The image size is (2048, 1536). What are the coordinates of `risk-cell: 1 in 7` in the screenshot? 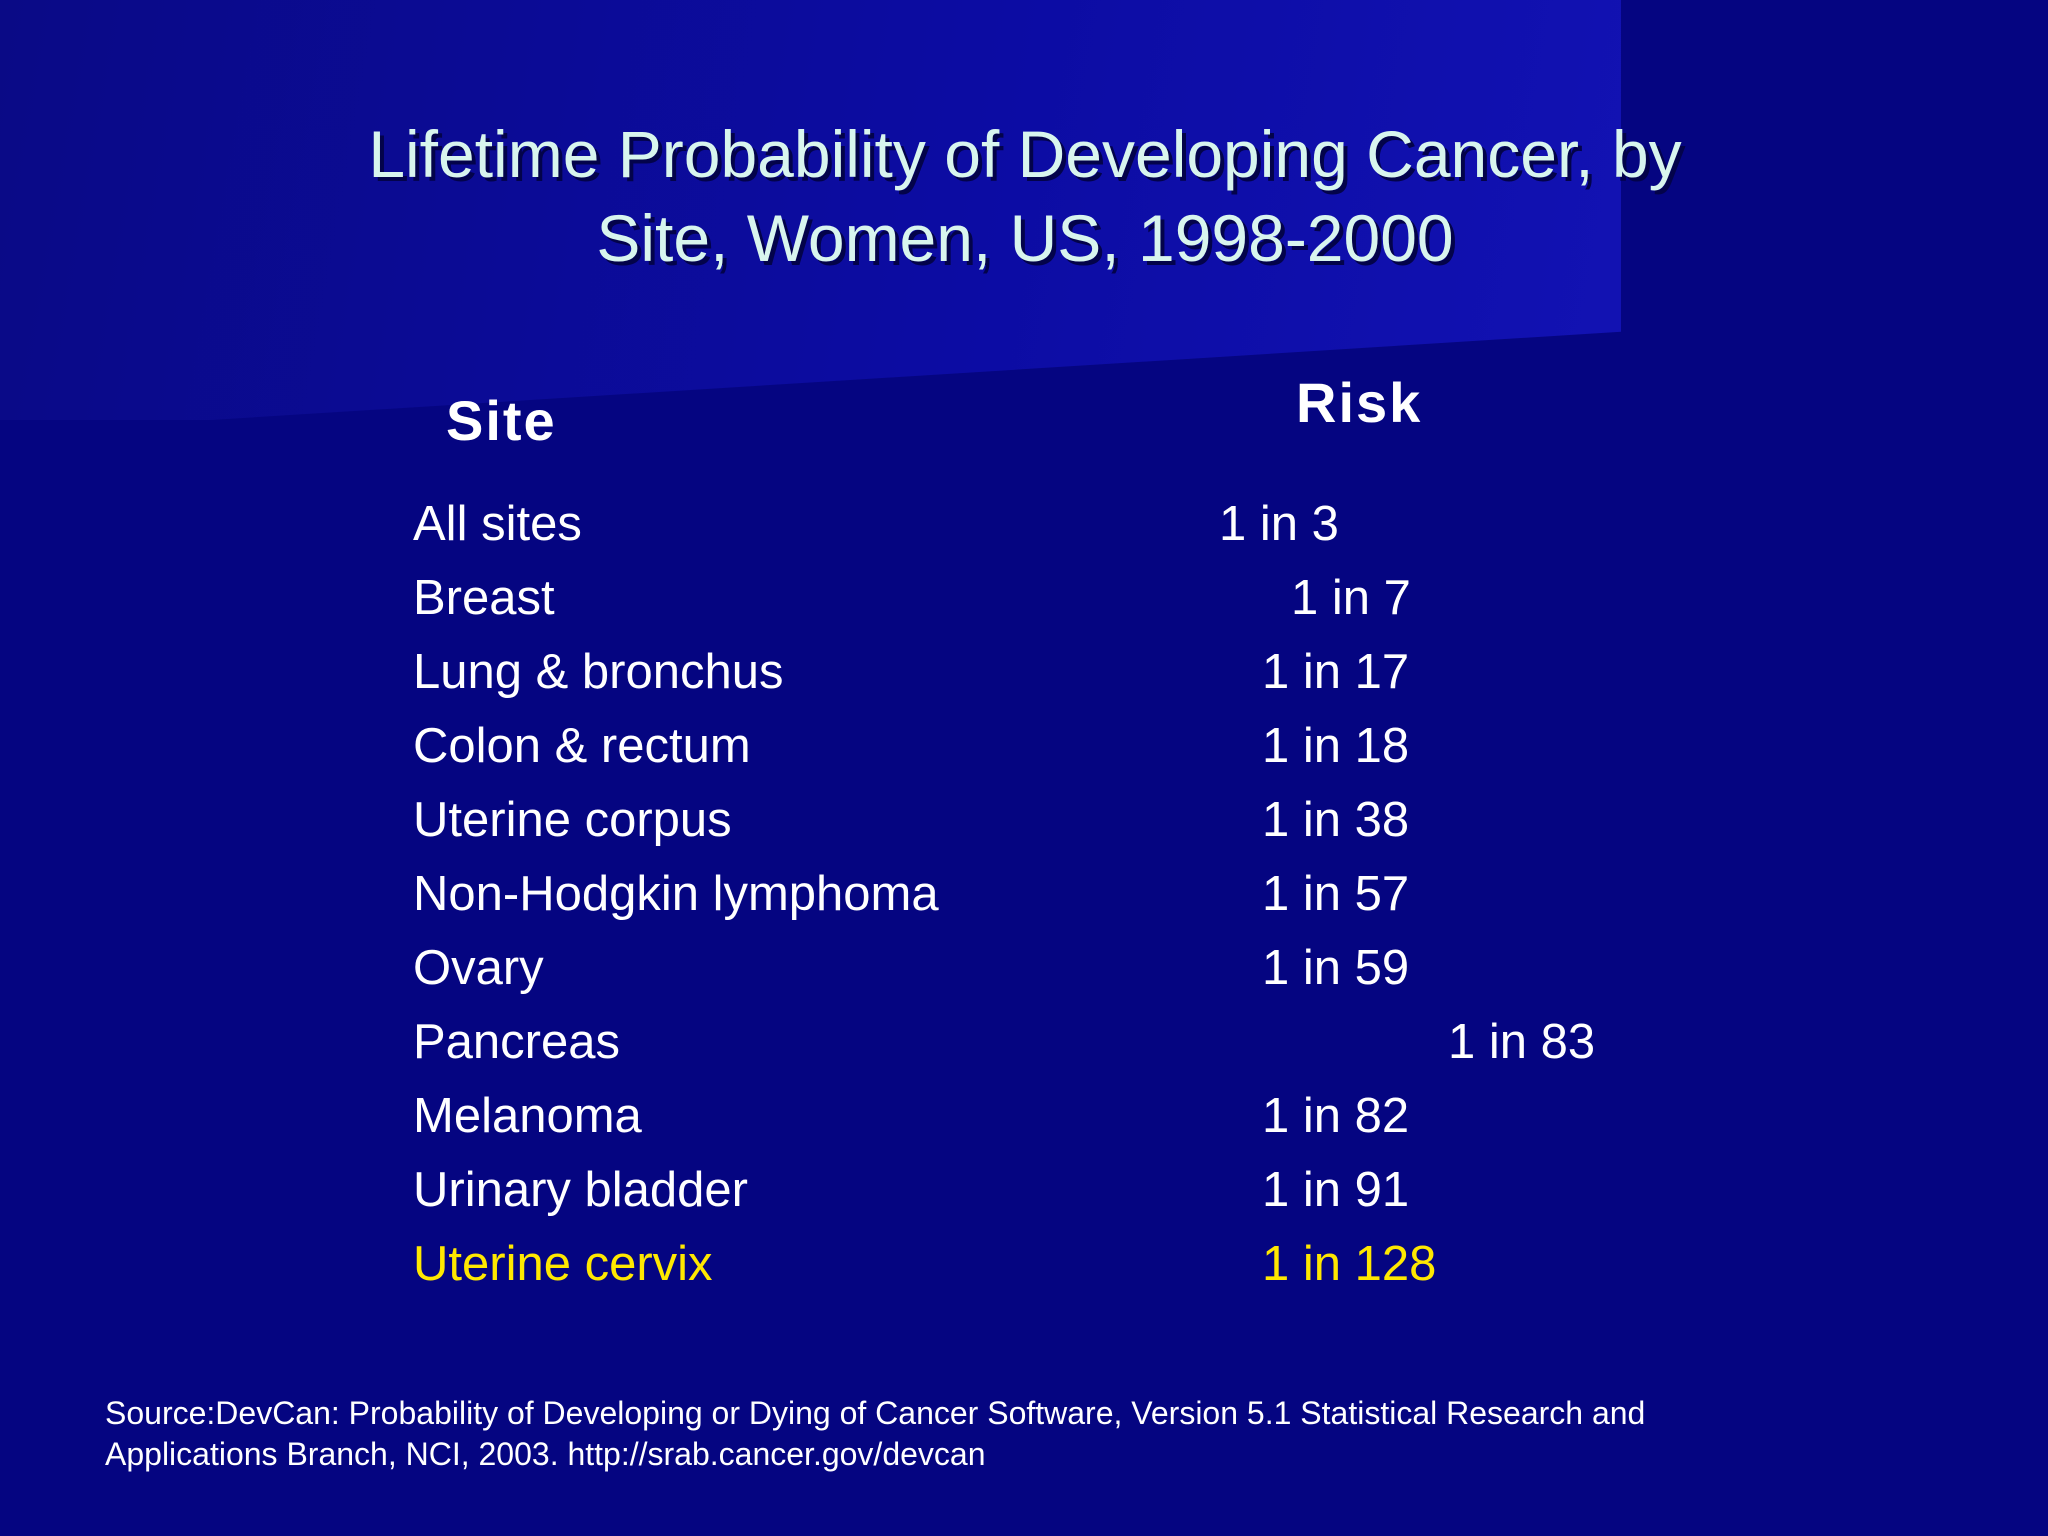 It's located at (1351, 598).